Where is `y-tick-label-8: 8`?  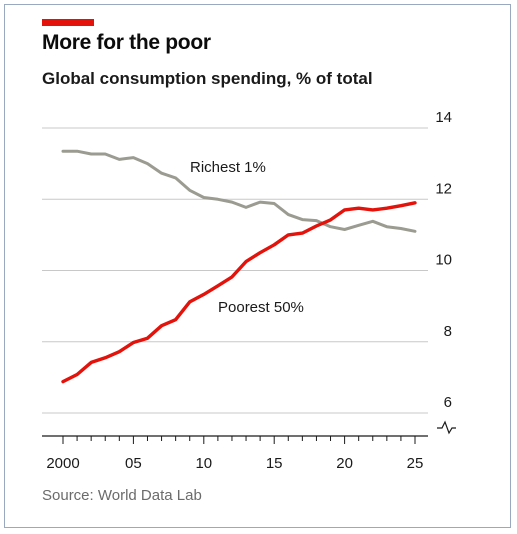
y-tick-label-8: 8 is located at coordinates (448, 331).